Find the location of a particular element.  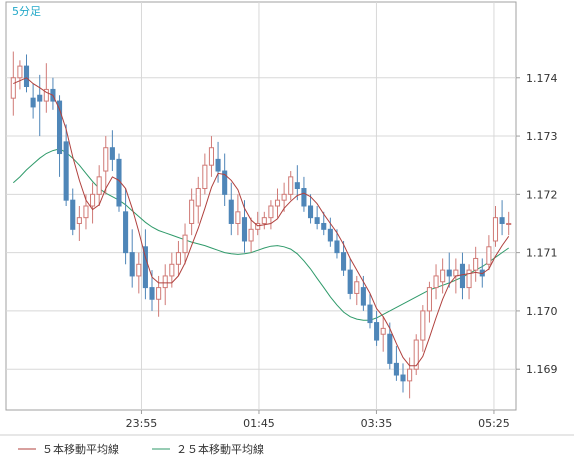

x-tick-label: 01:45 is located at coordinates (259, 423).